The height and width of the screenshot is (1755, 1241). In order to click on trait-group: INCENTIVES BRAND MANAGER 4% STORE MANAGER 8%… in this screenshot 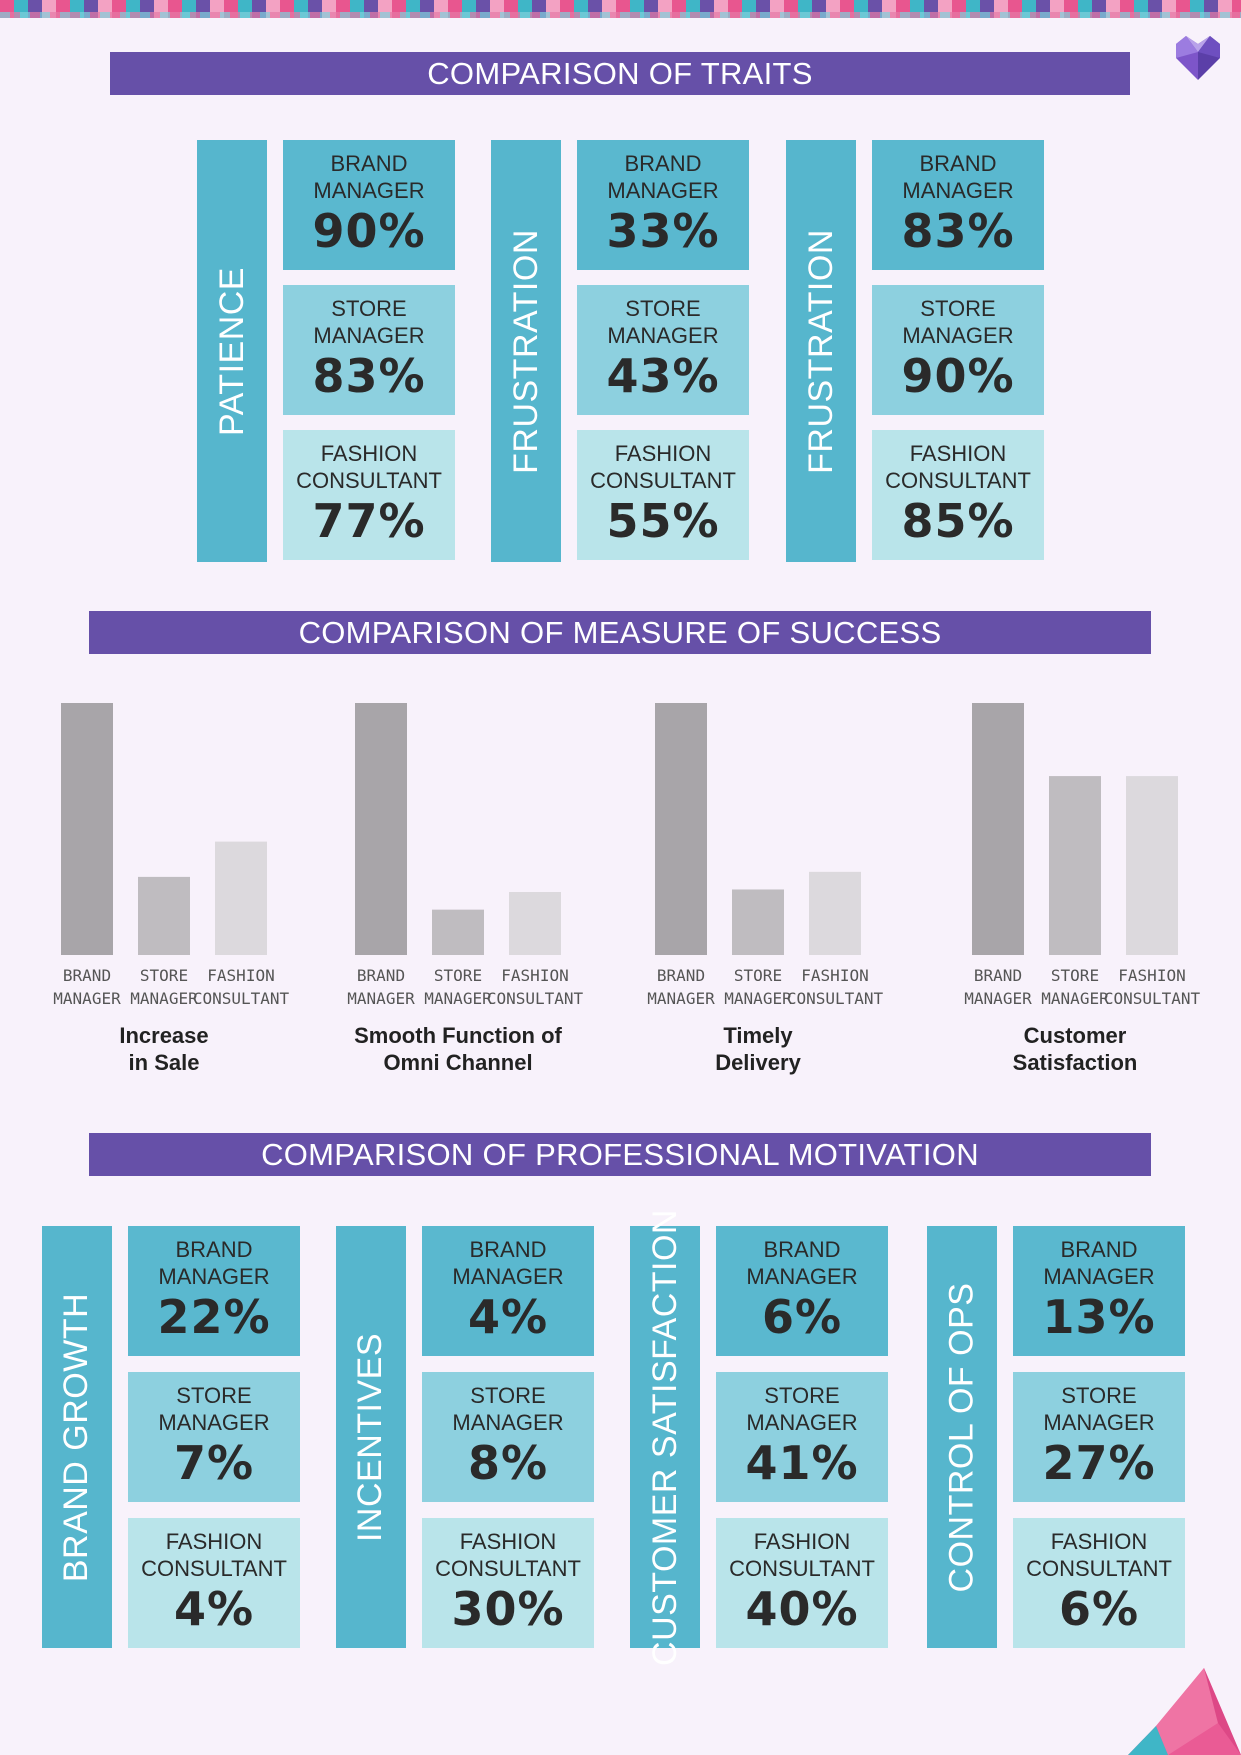, I will do `click(465, 1437)`.